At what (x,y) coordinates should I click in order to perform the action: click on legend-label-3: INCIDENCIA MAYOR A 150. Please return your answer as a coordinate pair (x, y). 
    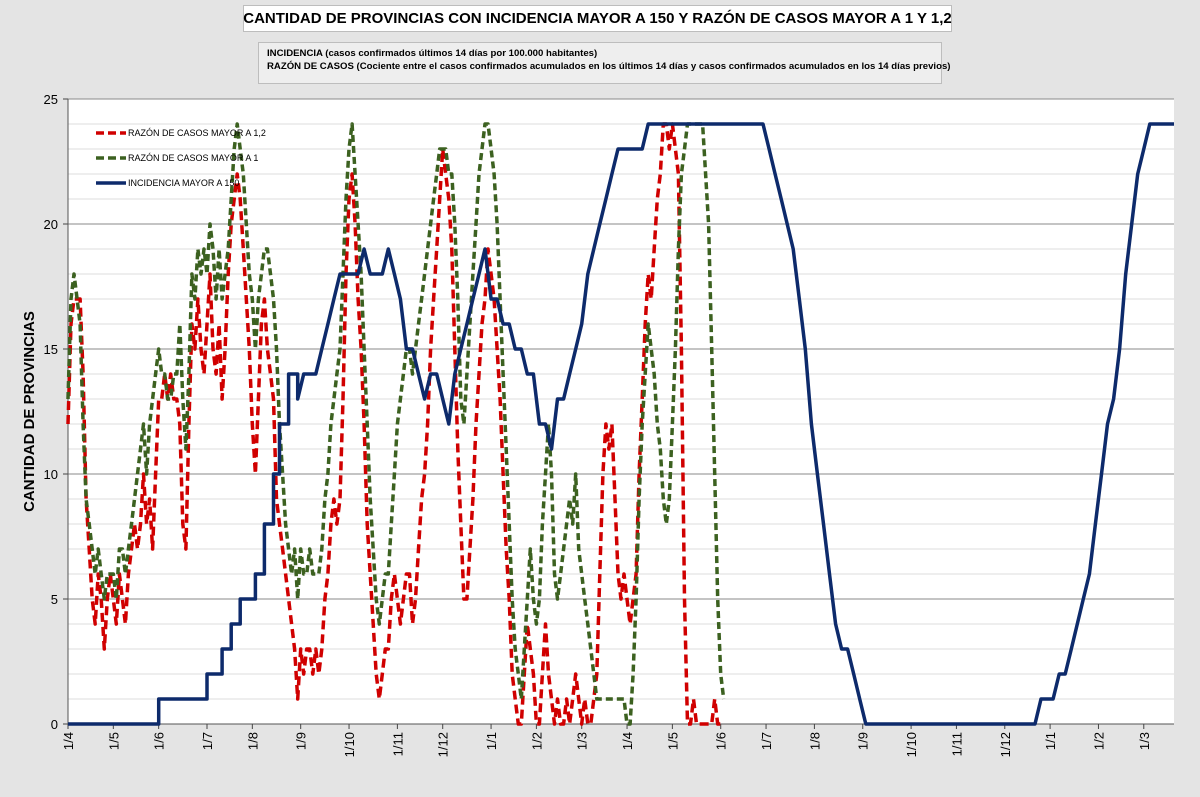
    Looking at the image, I should click on (183, 183).